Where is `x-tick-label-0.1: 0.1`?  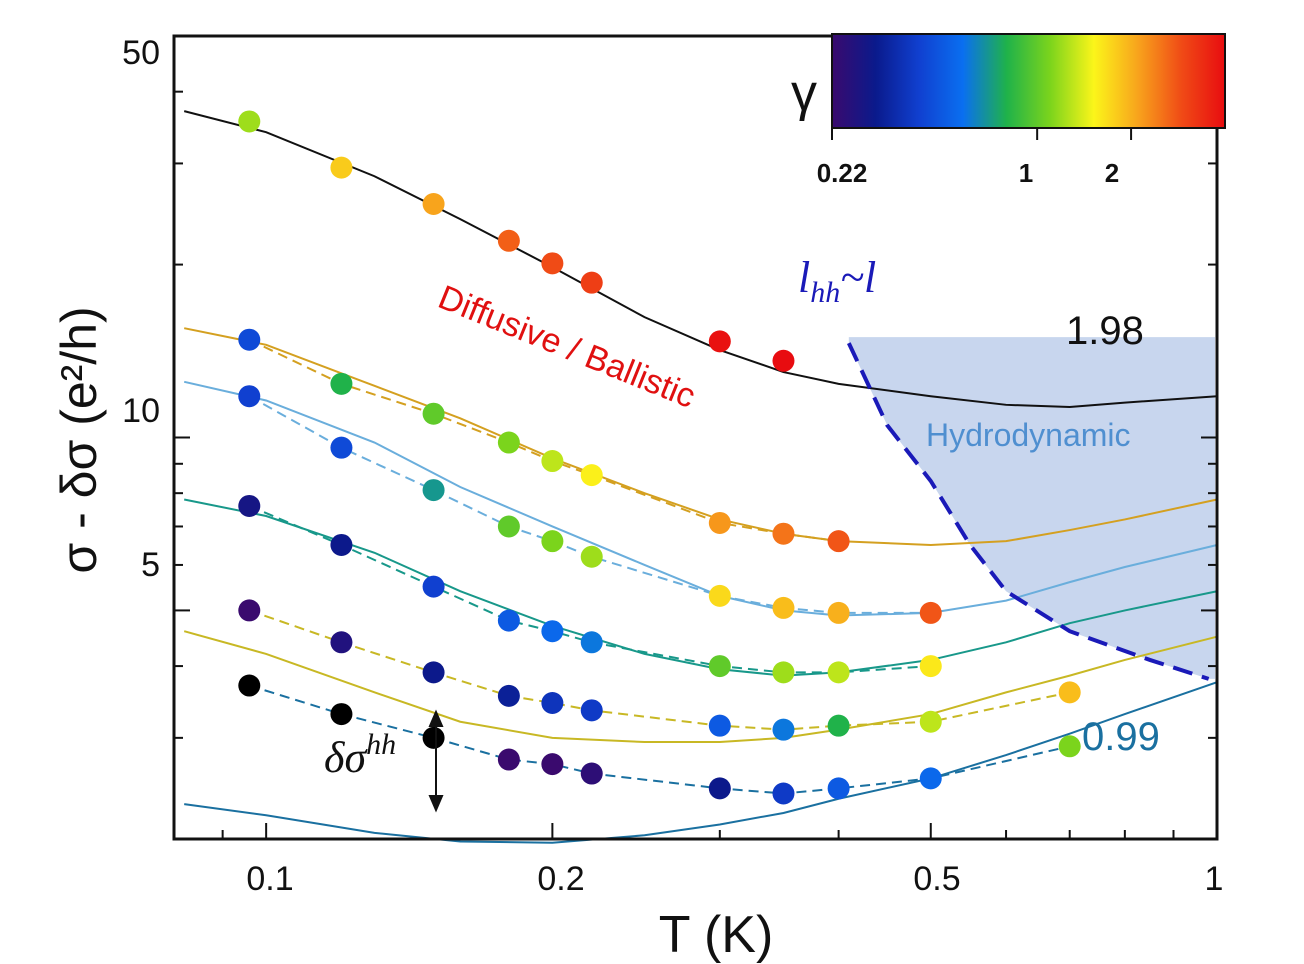
x-tick-label-0.1: 0.1 is located at coordinates (269, 879).